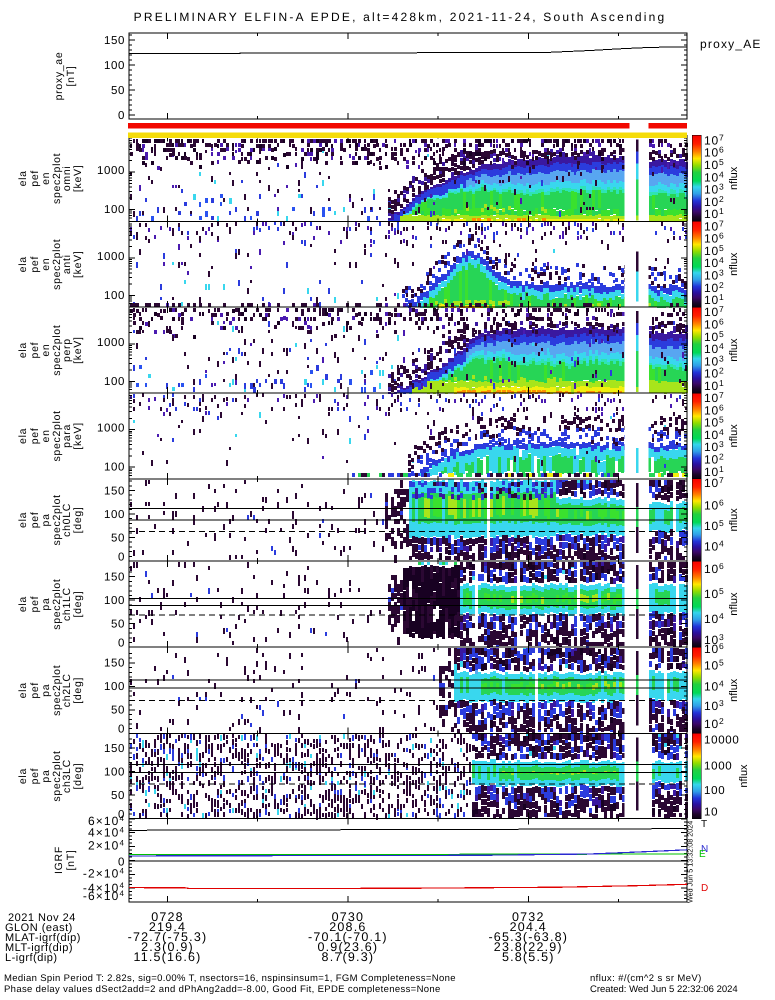 Image resolution: width=775 pixels, height=1000 pixels. I want to click on svg-text: Wed Jun 5 13:32:08 2024, so click(690, 862).